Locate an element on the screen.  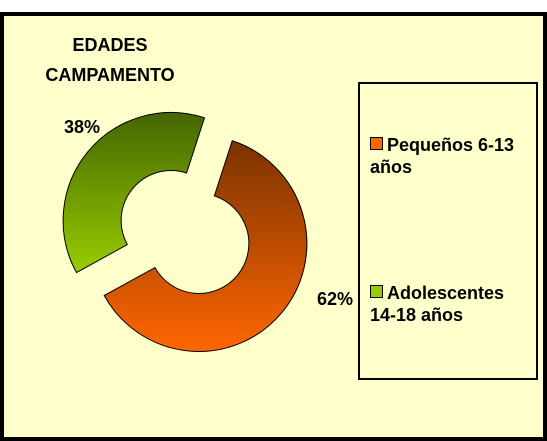
legend-label: Adolescentes 14-18 años is located at coordinates (437, 304).